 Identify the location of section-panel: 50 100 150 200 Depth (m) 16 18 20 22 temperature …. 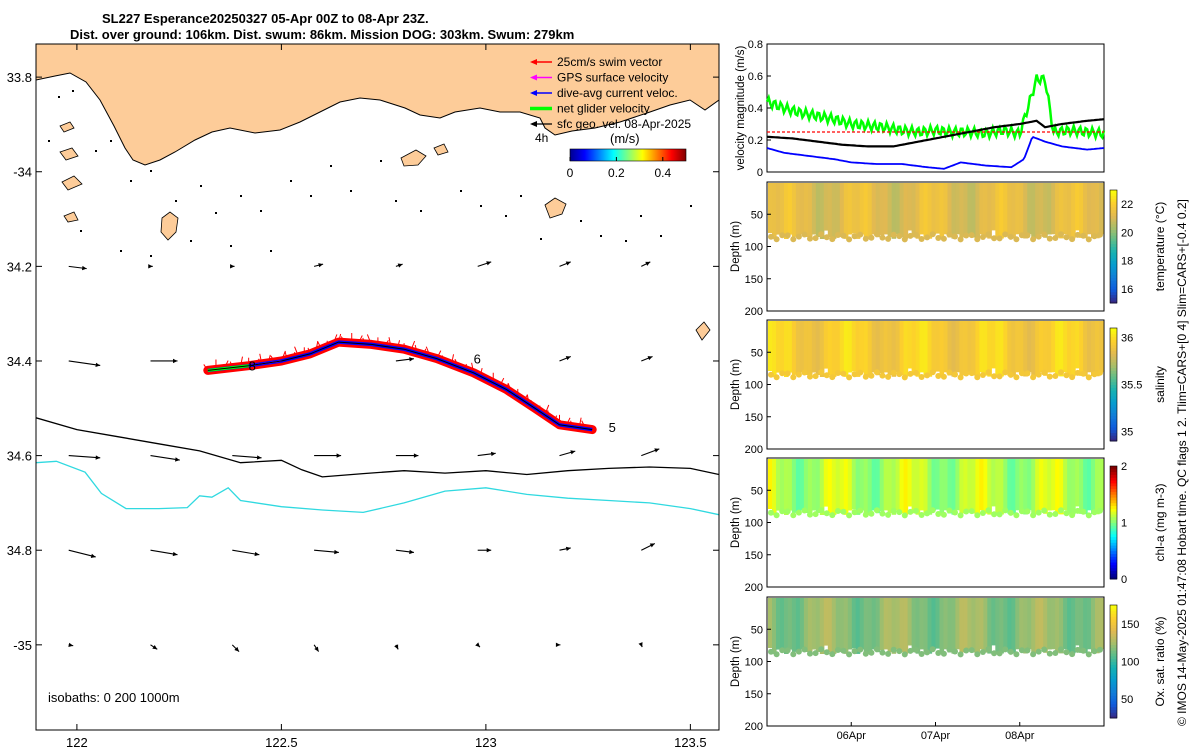
(948, 249).